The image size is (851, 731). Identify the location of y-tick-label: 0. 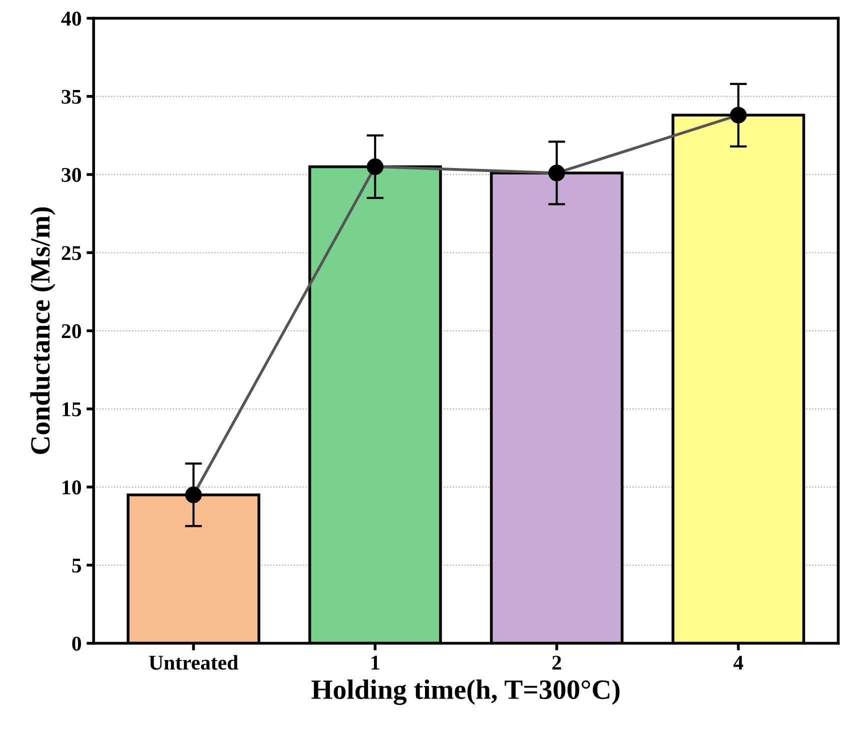
(77, 643).